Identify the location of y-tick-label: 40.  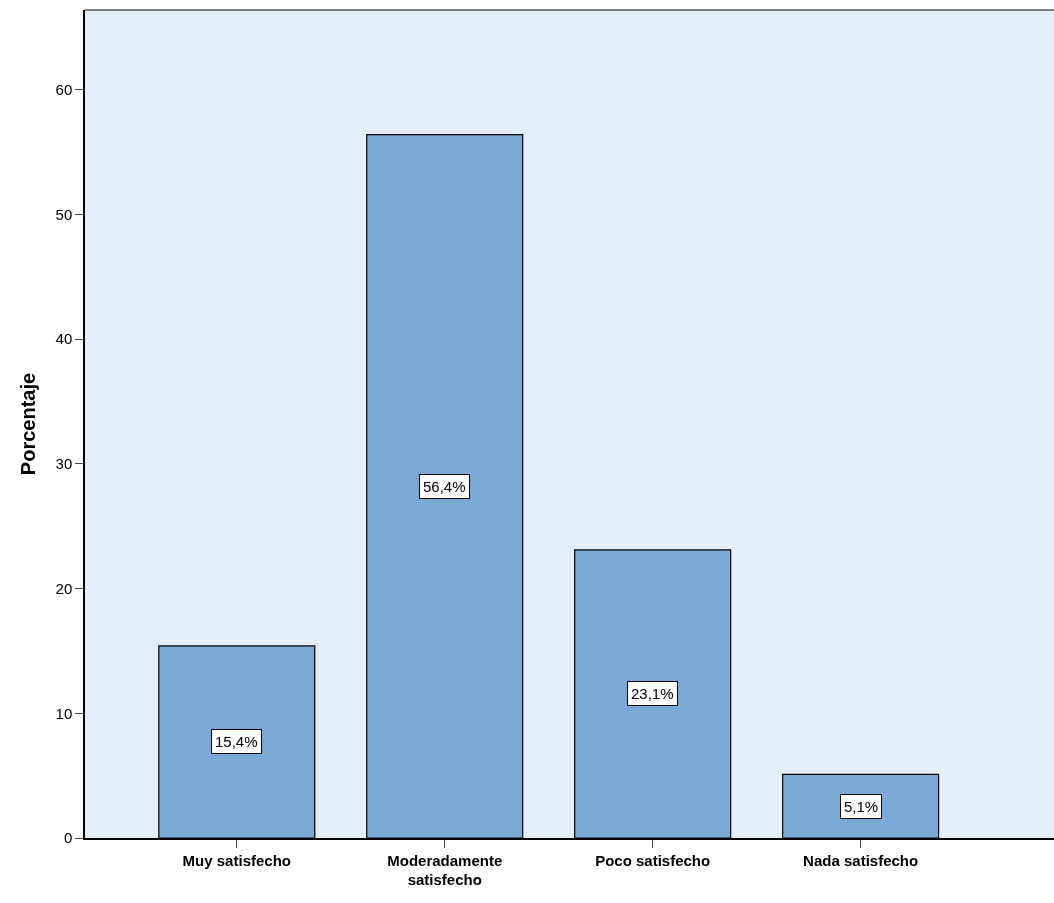
(64, 339).